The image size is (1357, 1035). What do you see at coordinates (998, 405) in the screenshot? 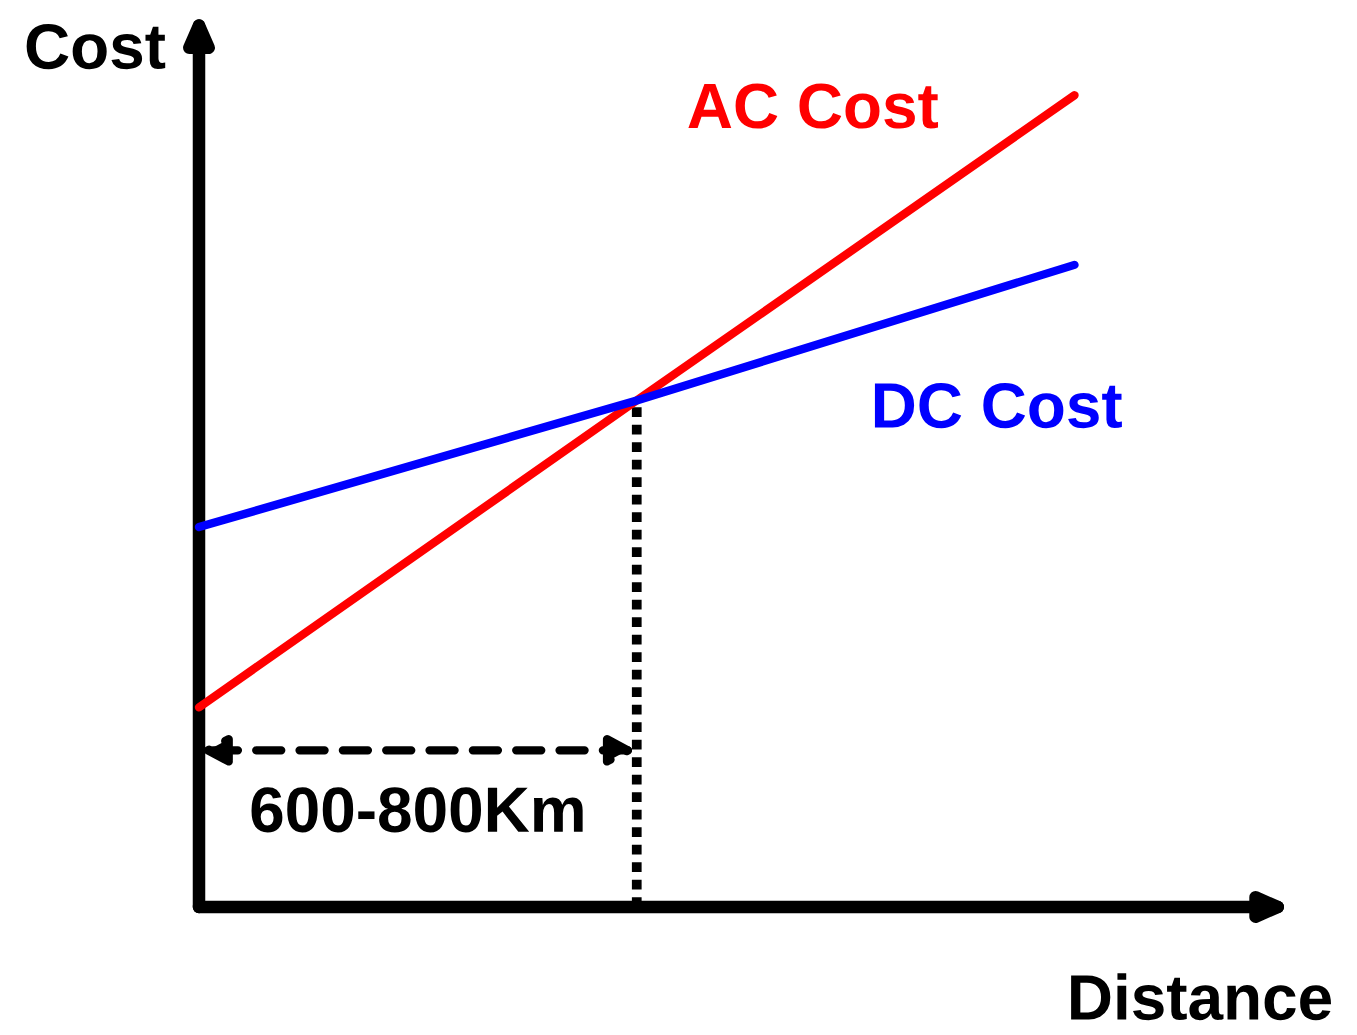
I see `series-label: DC Cost` at bounding box center [998, 405].